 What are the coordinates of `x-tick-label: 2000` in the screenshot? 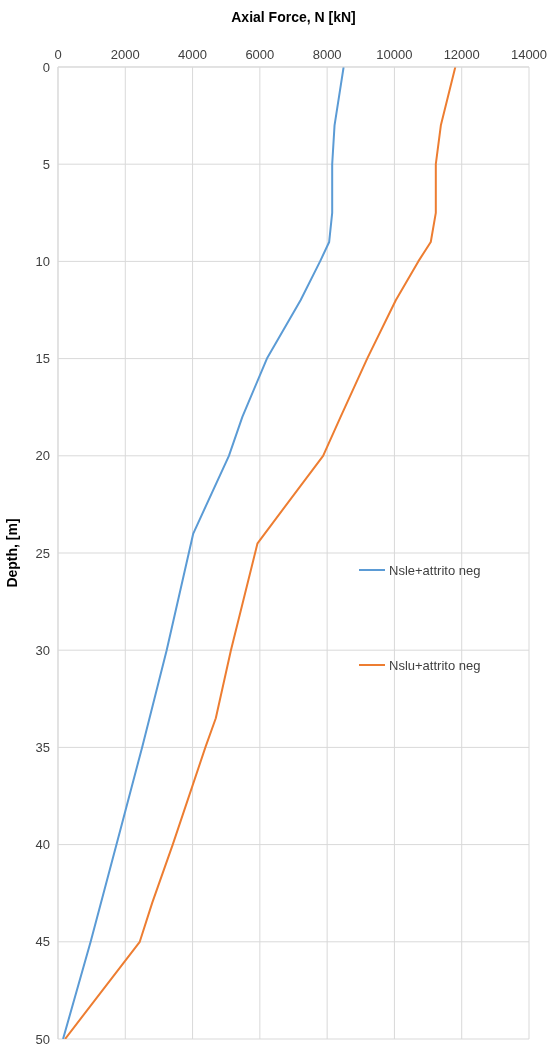 It's located at (125, 54).